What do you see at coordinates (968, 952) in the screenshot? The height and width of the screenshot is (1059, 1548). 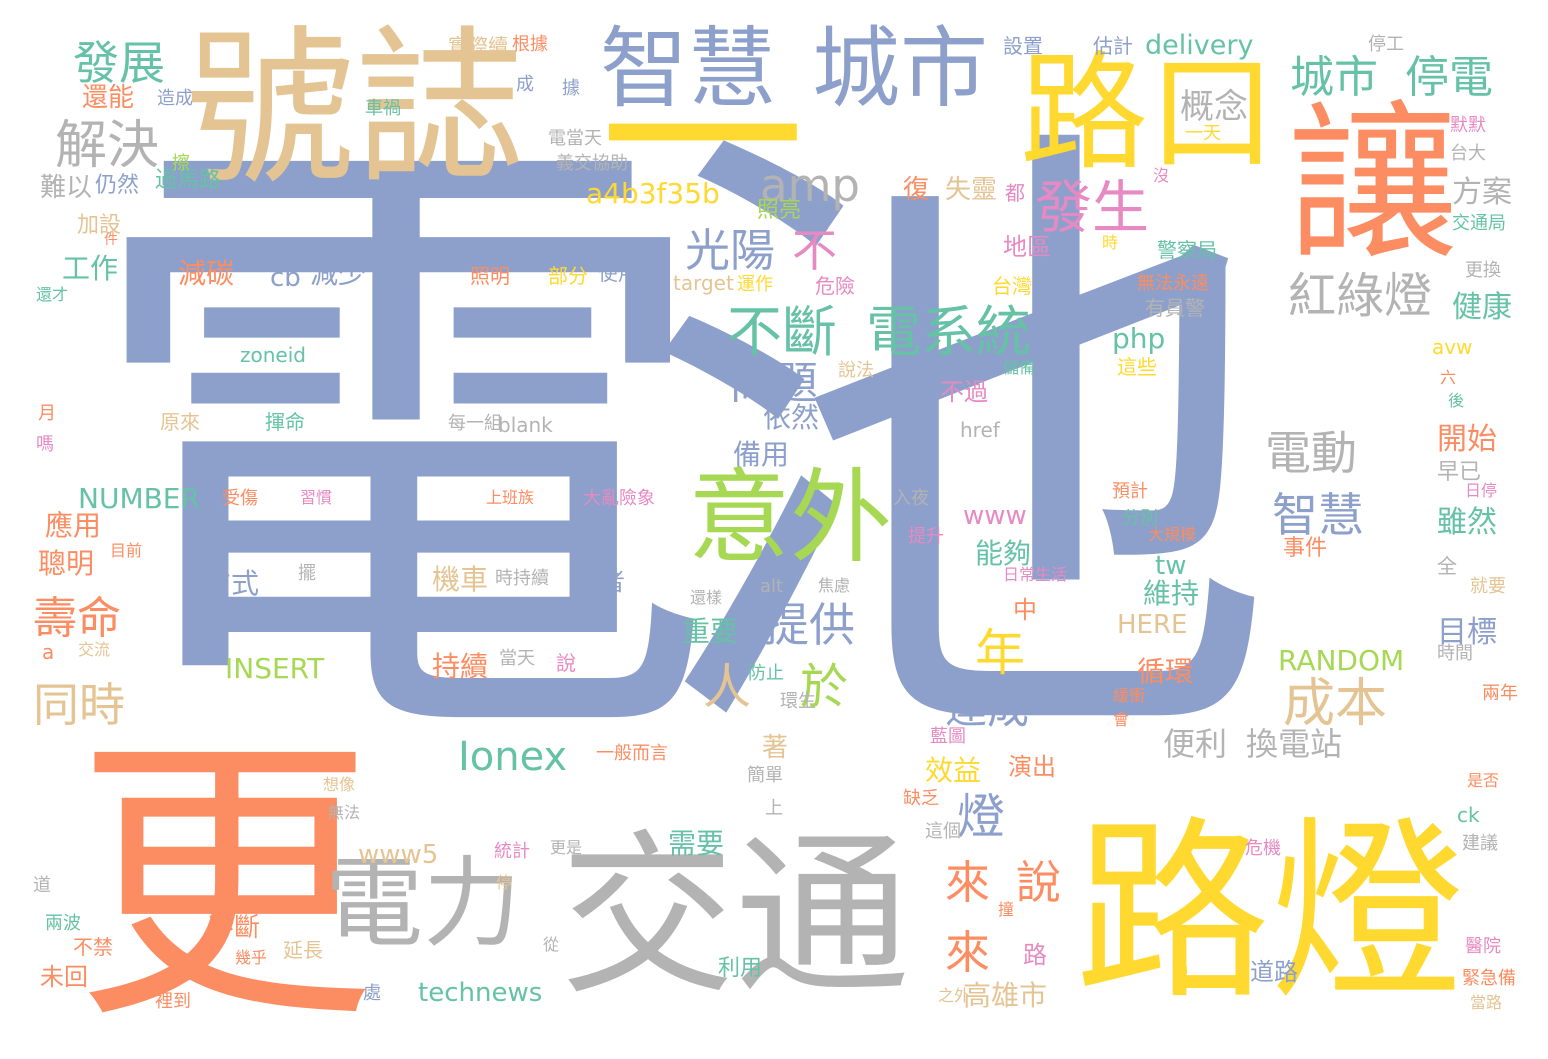 I see `word-come-2: 來` at bounding box center [968, 952].